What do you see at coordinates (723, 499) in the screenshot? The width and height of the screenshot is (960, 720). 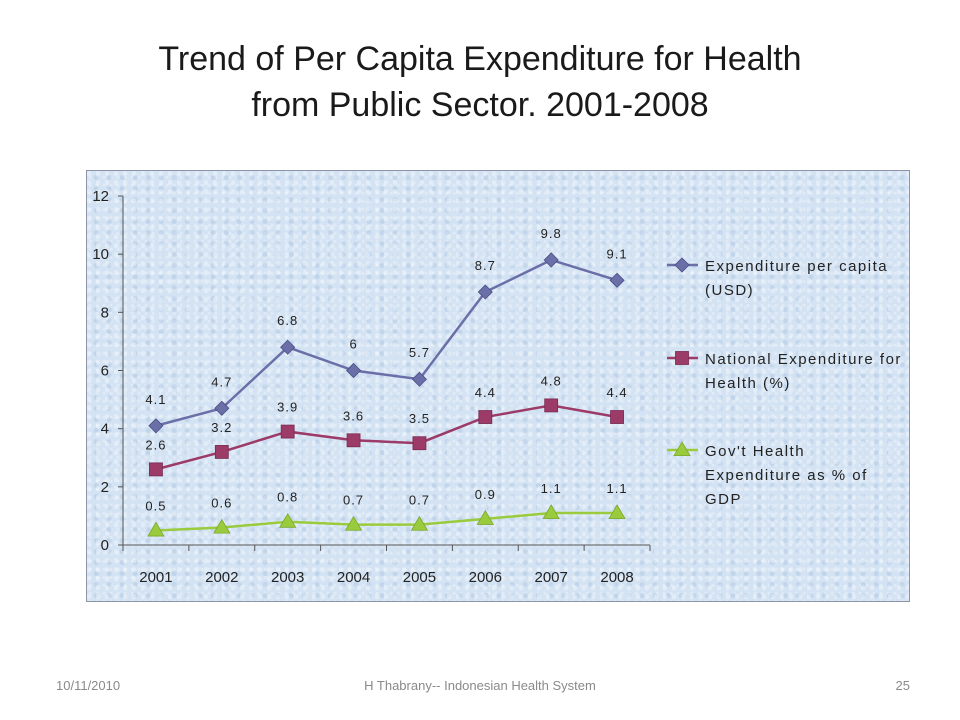 I see `legend-label-3: GDP` at bounding box center [723, 499].